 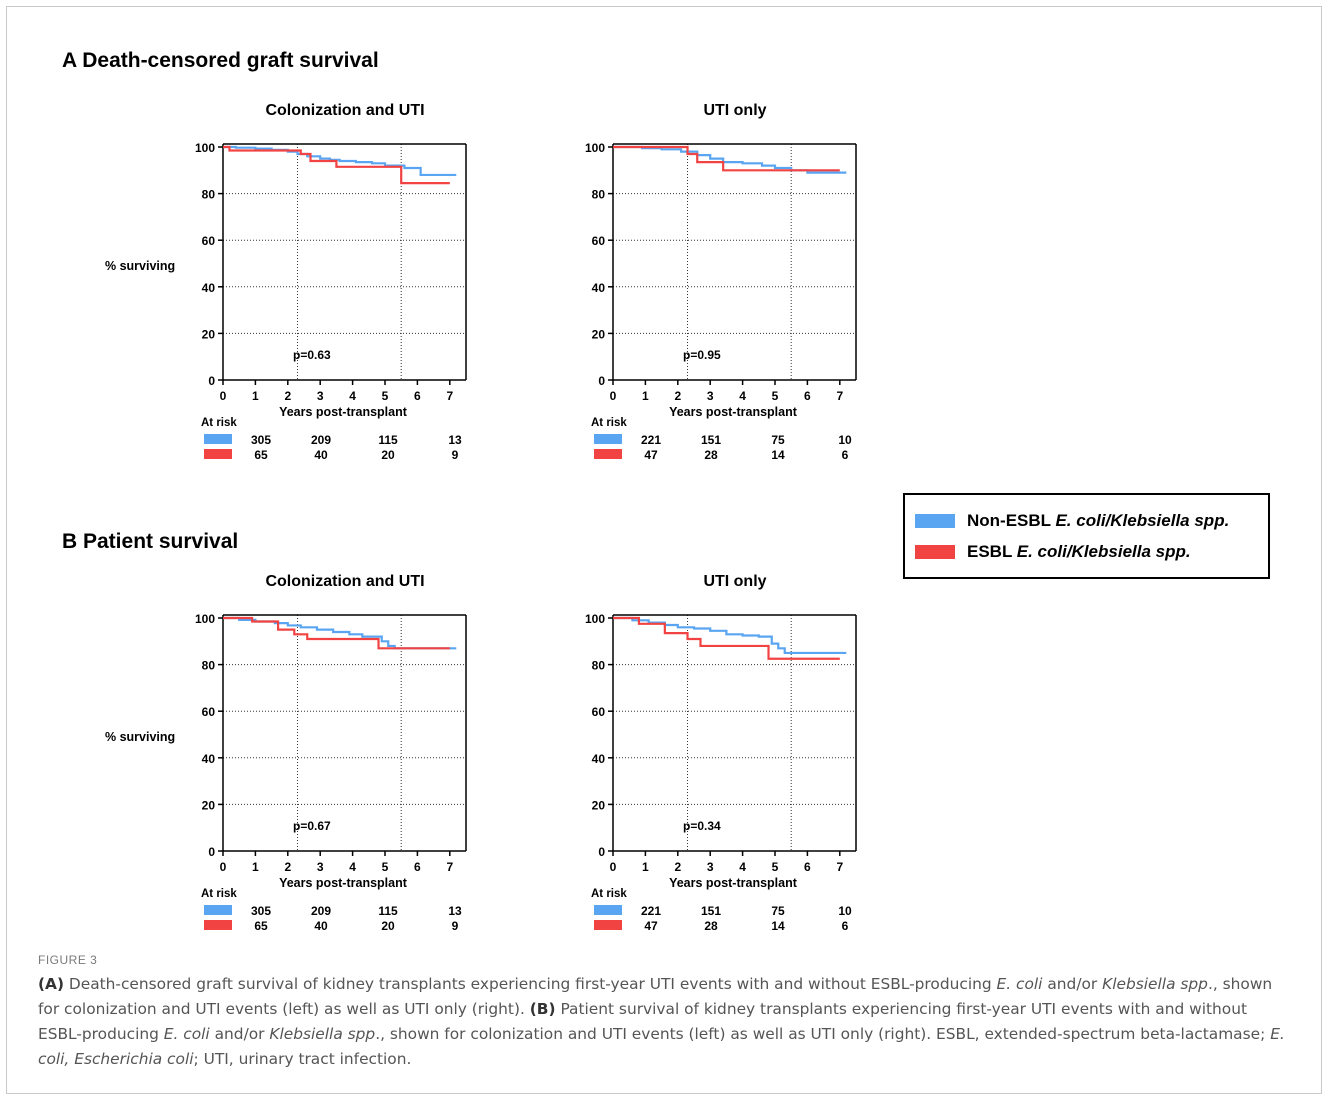 I want to click on at-risk-label: At risk, so click(x=219, y=423).